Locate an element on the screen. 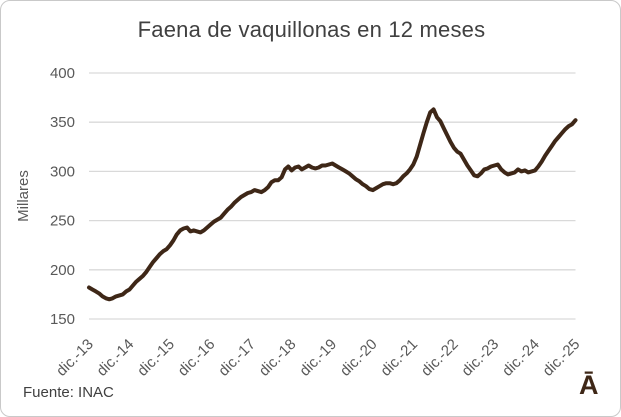  x-tick-label: dic.-17 is located at coordinates (237, 358).